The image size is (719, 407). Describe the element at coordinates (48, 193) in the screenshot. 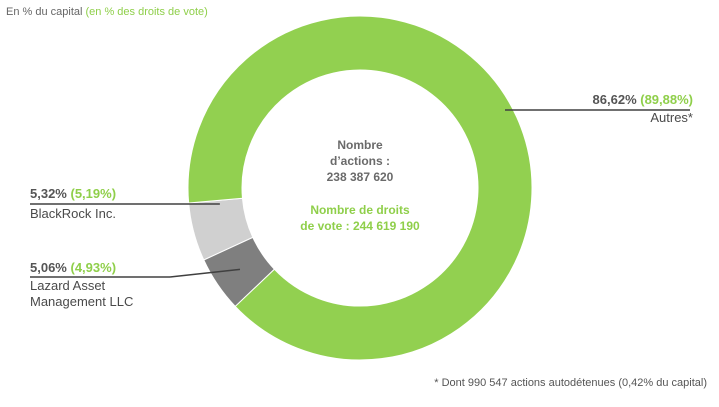

I see `blackrock-capital-pct: 5,32%` at that location.